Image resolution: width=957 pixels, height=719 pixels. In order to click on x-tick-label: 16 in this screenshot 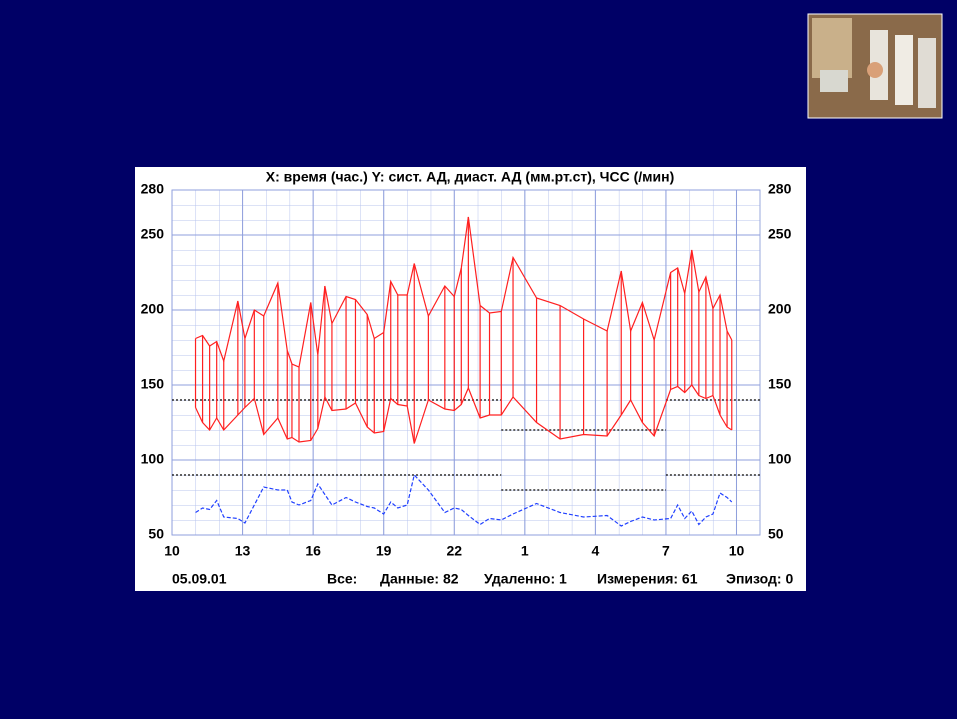, I will do `click(313, 551)`.